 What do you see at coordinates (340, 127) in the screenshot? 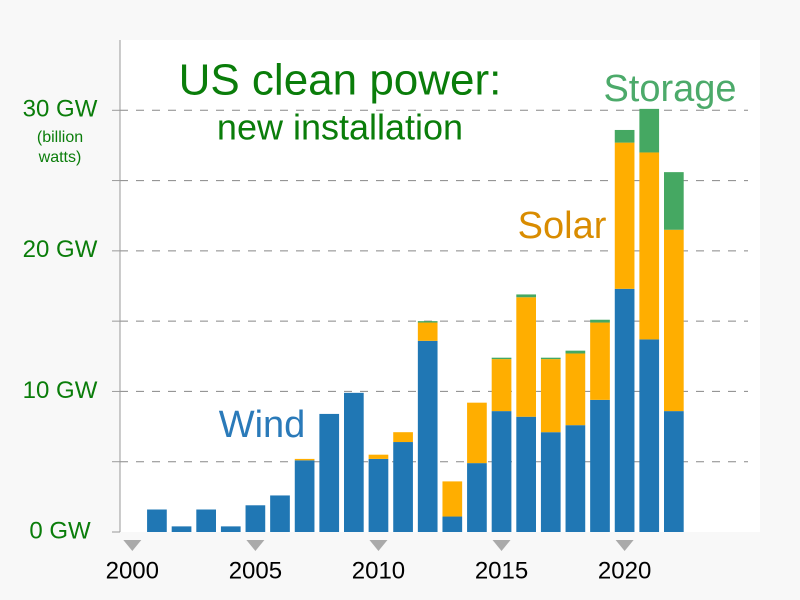
I see `chart-subtitle: new installation` at bounding box center [340, 127].